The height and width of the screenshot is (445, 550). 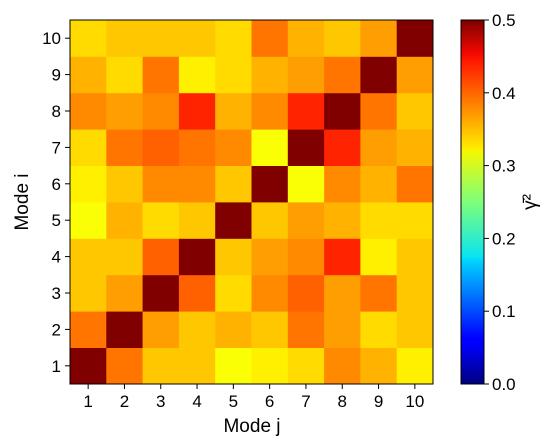 I want to click on x-tick-label: 1, so click(x=87, y=401).